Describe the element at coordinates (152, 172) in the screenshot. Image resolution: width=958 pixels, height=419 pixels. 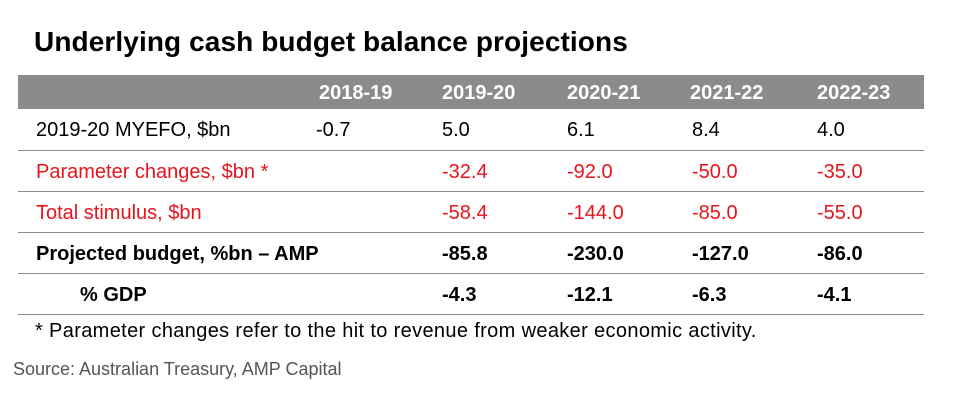
I see `row-label: Parameter changes, $bn *` at that location.